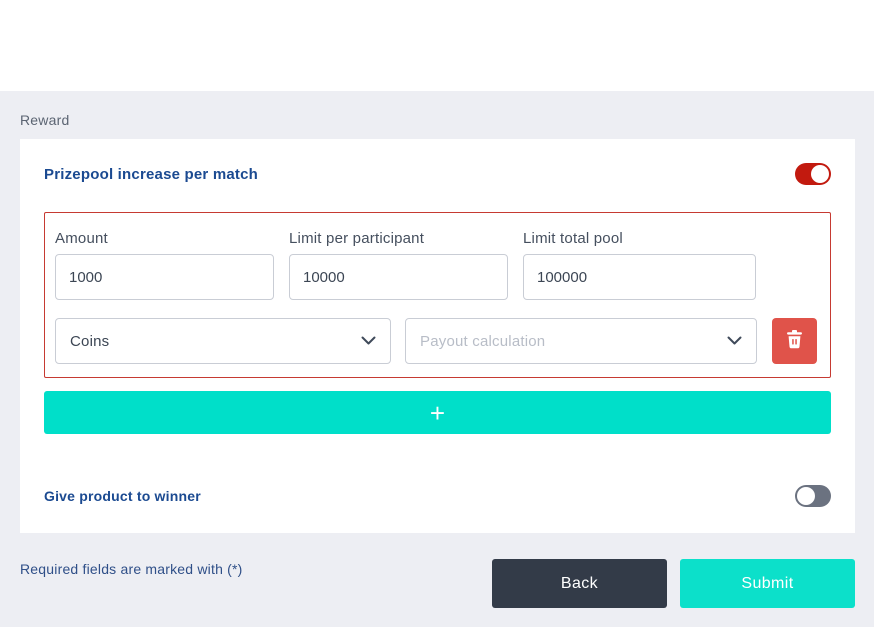 The image size is (874, 627). Describe the element at coordinates (639, 277) in the screenshot. I see `limit-total-pool-input` at that location.